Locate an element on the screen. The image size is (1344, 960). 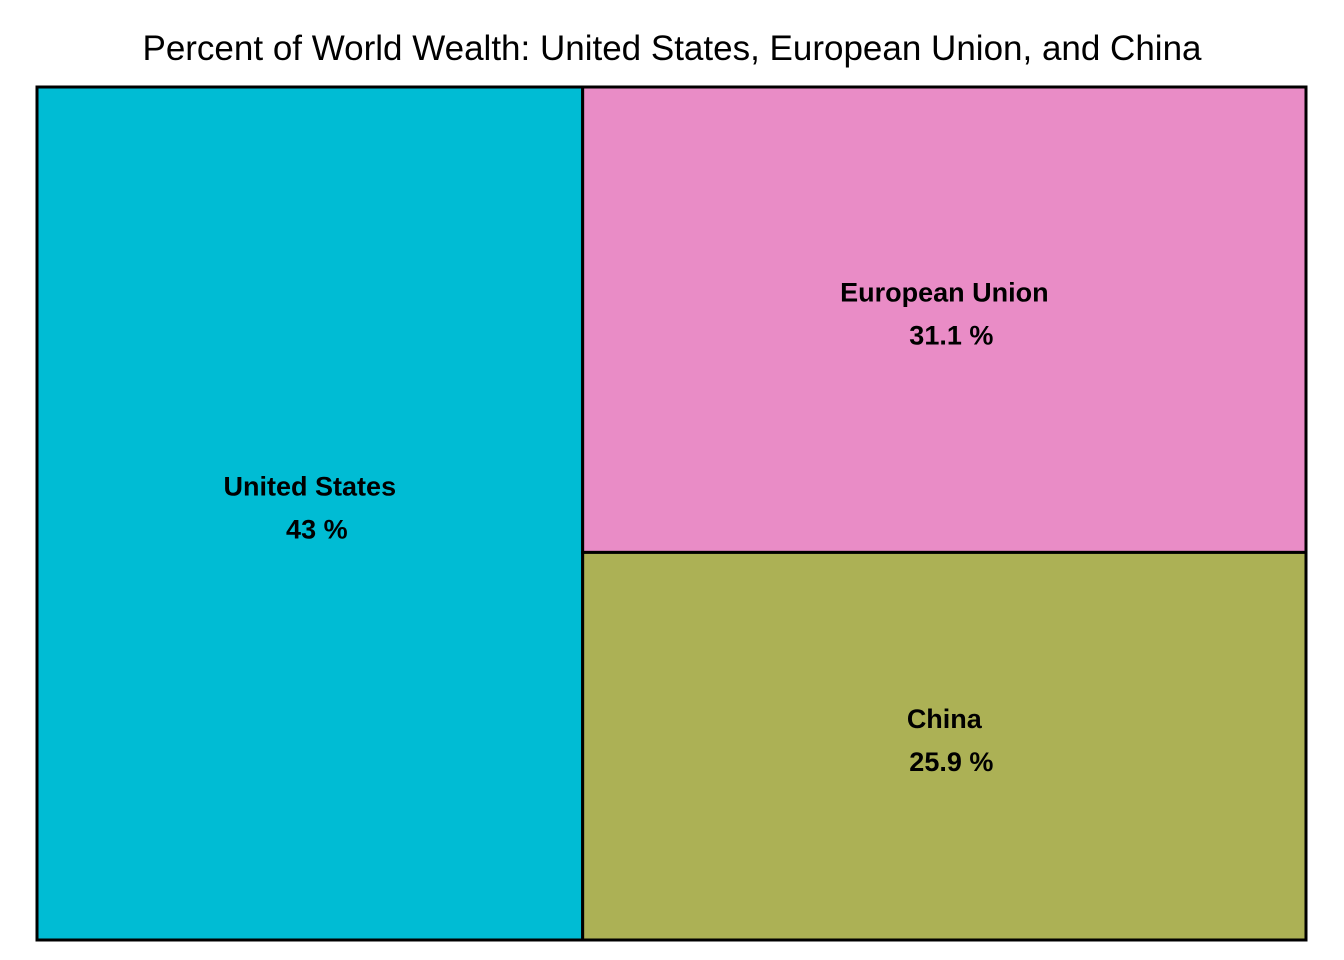
tile-value-label: 43 % is located at coordinates (317, 530).